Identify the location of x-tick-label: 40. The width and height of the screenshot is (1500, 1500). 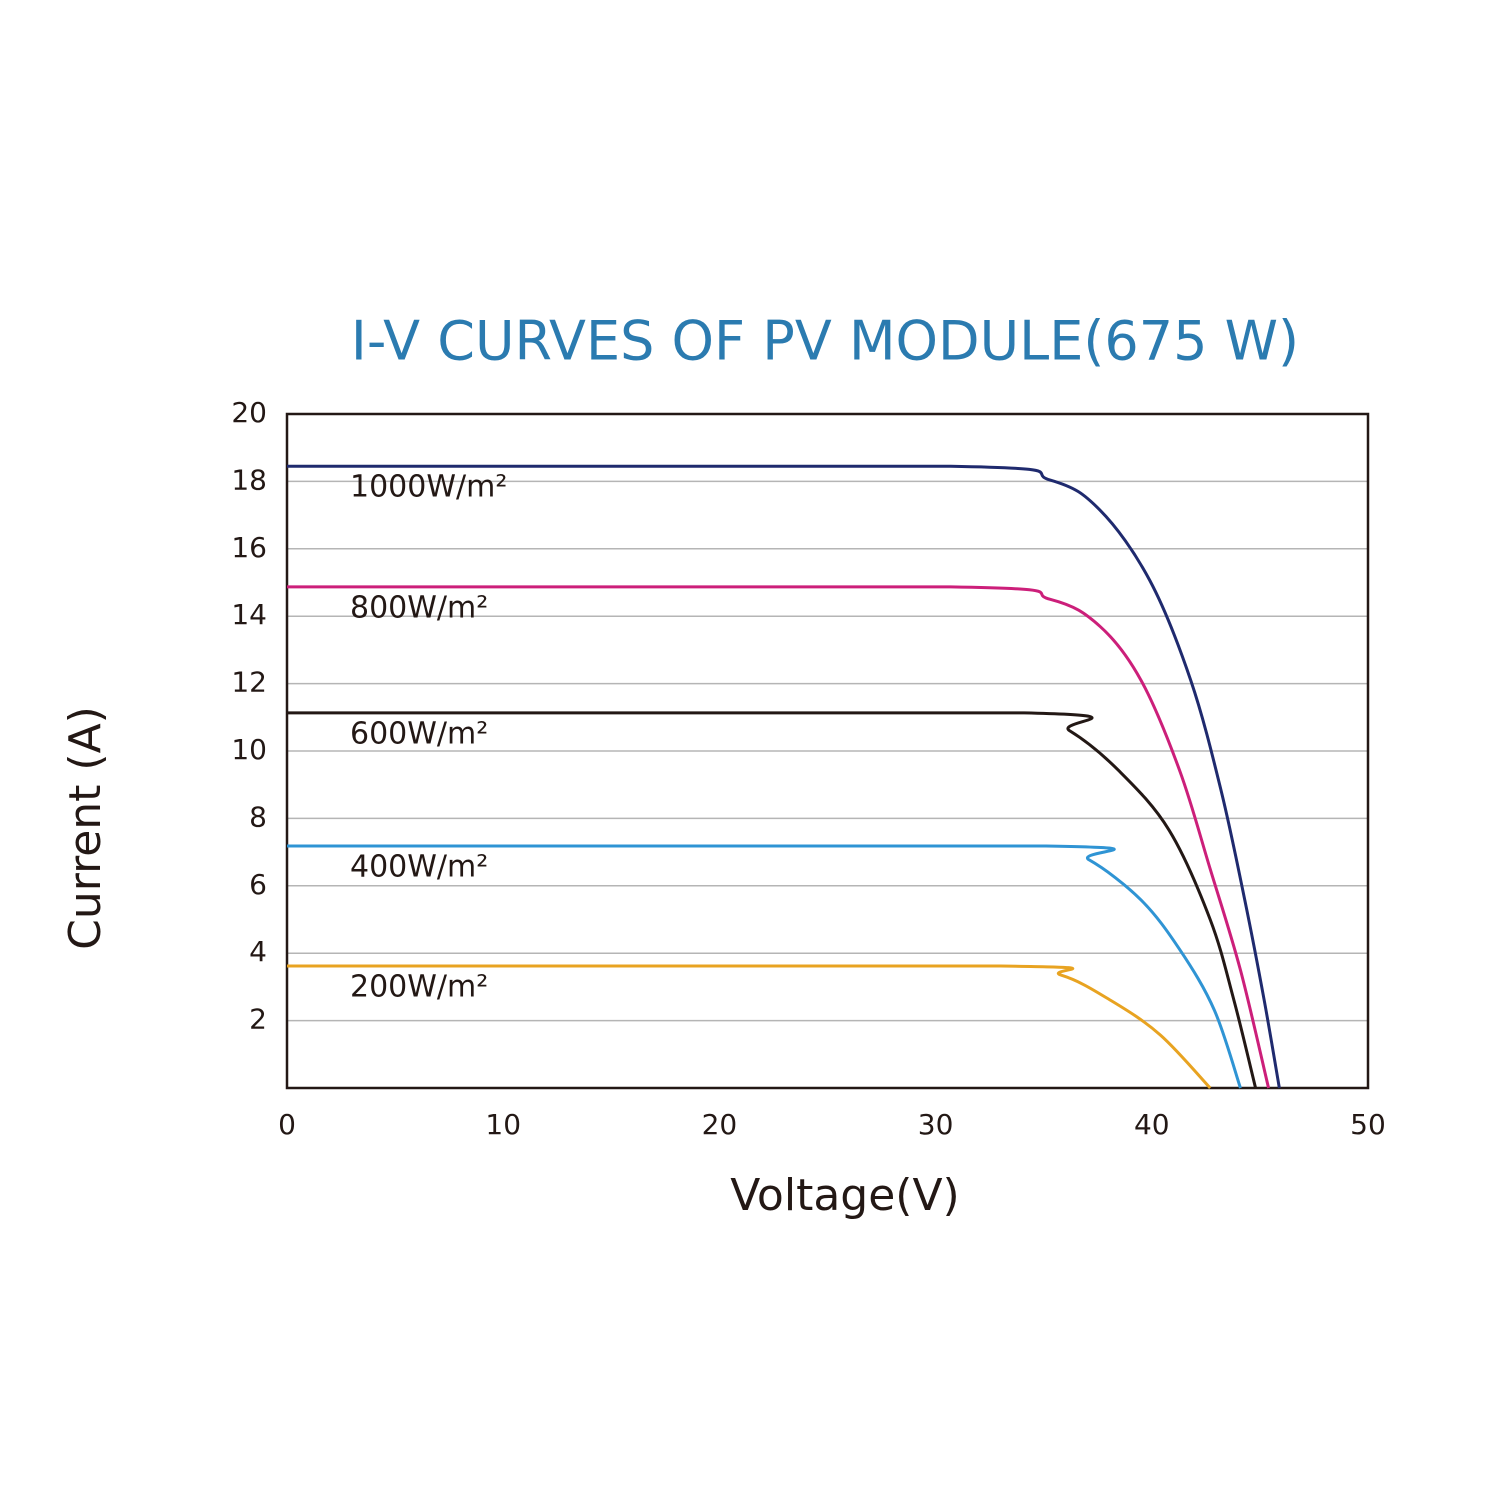
(1152, 1124).